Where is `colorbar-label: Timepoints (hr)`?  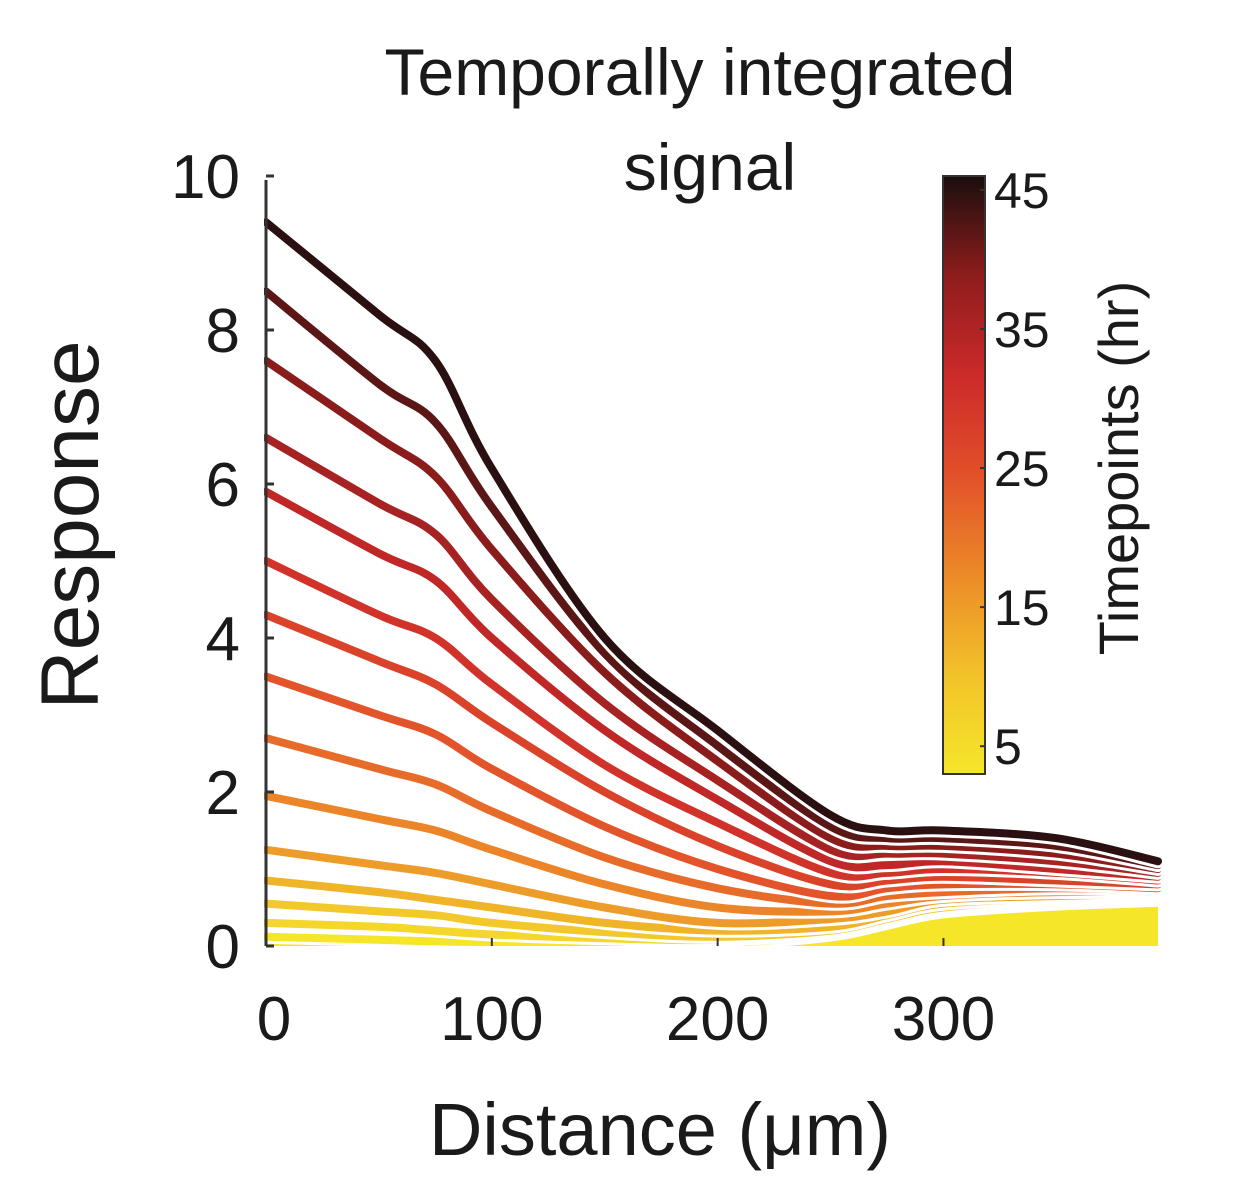
colorbar-label: Timepoints (hr) is located at coordinates (1118, 468).